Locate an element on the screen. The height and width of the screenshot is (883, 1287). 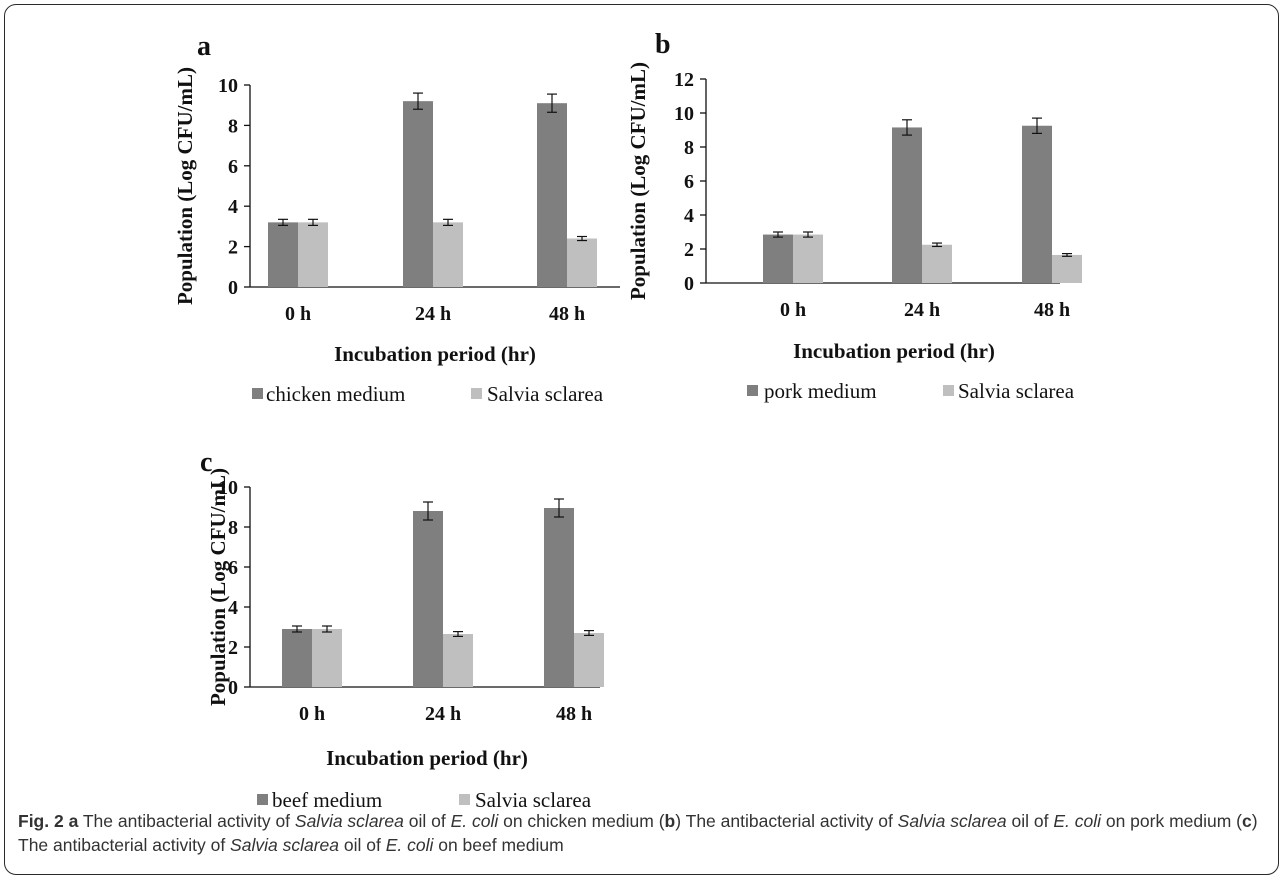
caption-part: The antibacterial activity of is located at coordinates (186, 821).